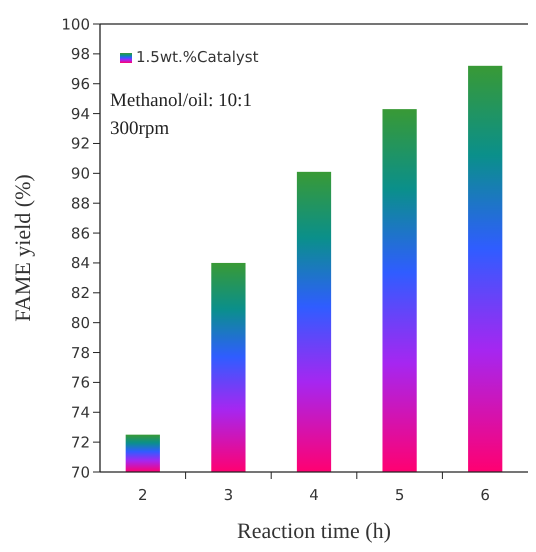 The height and width of the screenshot is (552, 536). Describe the element at coordinates (399, 495) in the screenshot. I see `x-tick-label: 5` at that location.